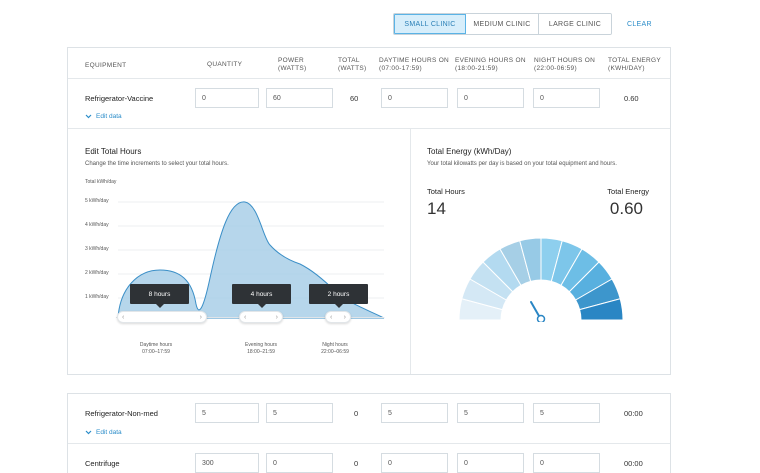 The height and width of the screenshot is (473, 760). I want to click on header-daytime-line2: (07:00-17:59), so click(400, 68).